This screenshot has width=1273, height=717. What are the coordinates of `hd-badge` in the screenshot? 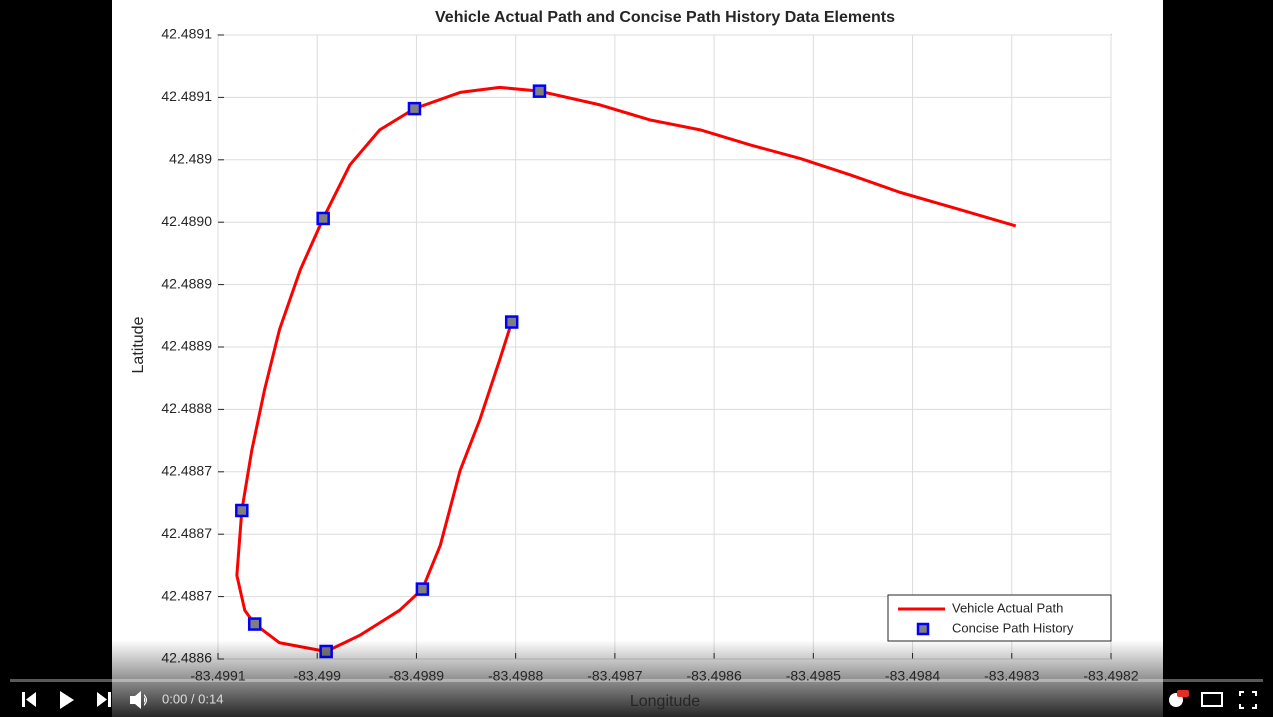 It's located at (1183, 693).